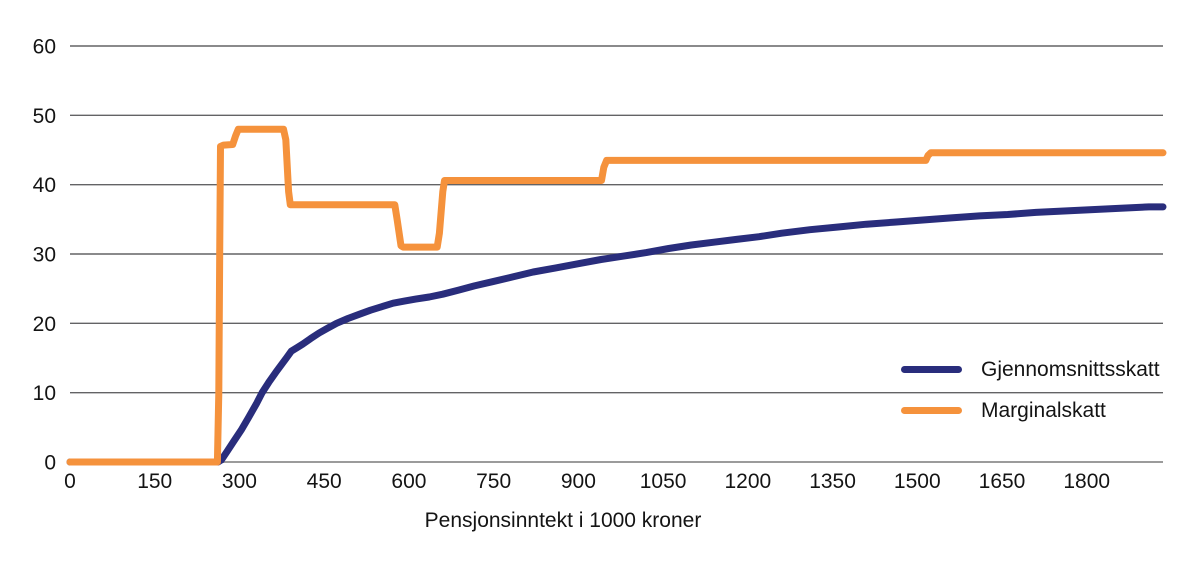 The image size is (1198, 568). What do you see at coordinates (44, 255) in the screenshot?
I see `y-tick-label: 30` at bounding box center [44, 255].